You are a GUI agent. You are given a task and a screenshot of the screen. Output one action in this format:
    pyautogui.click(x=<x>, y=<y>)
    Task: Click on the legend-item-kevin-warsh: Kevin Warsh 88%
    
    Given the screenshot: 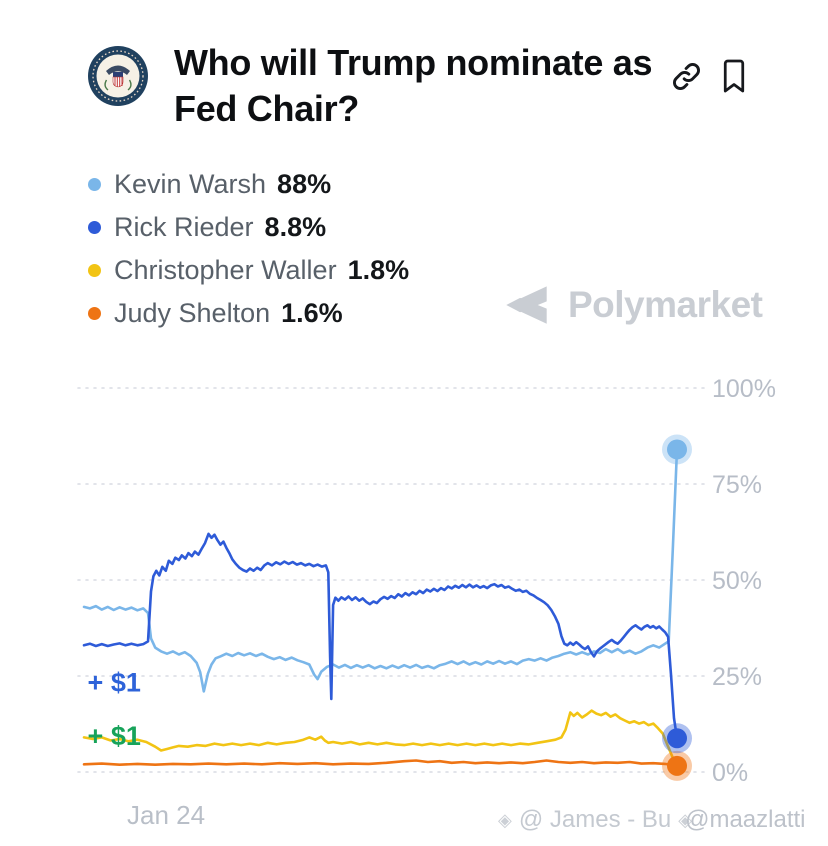 What is the action you would take?
    pyautogui.click(x=248, y=184)
    